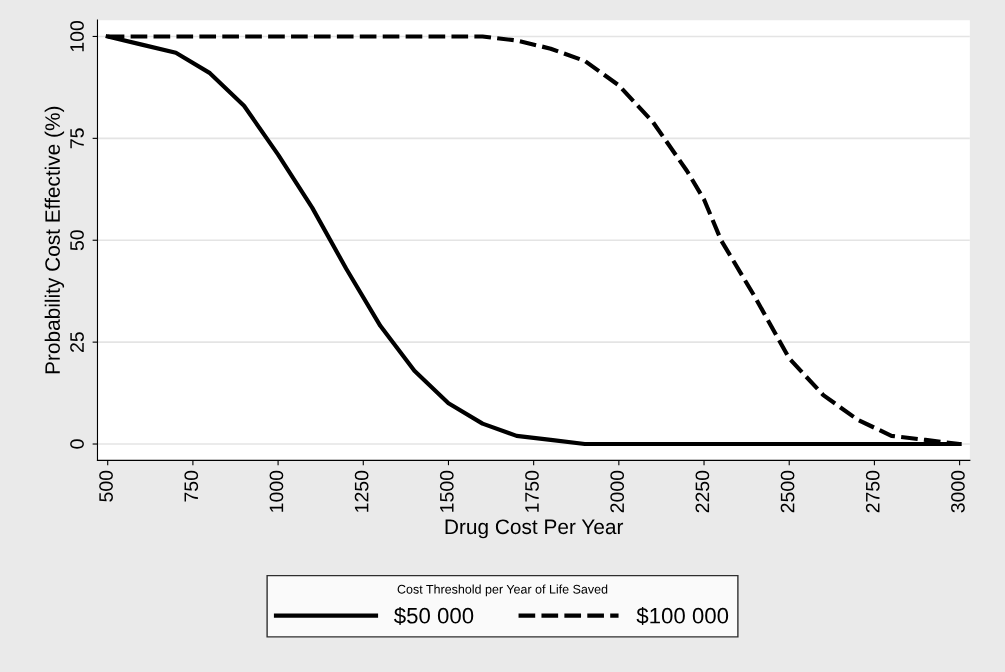 The width and height of the screenshot is (1005, 672). I want to click on x-tick-label: 1250, so click(361, 491).